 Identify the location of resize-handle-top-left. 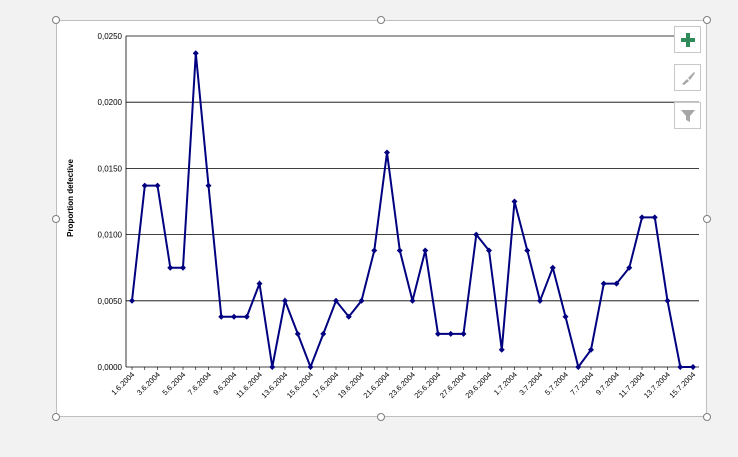
(56, 20).